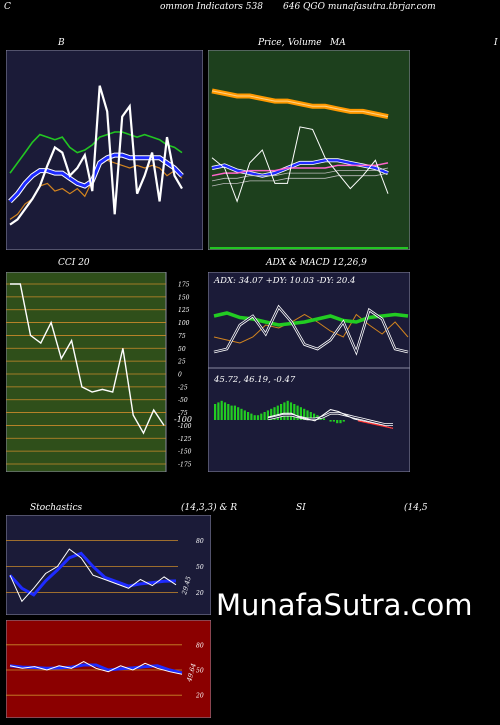  Describe the element at coordinates (344, 605) in the screenshot. I see `watermark: MunafaSutra.com` at that location.